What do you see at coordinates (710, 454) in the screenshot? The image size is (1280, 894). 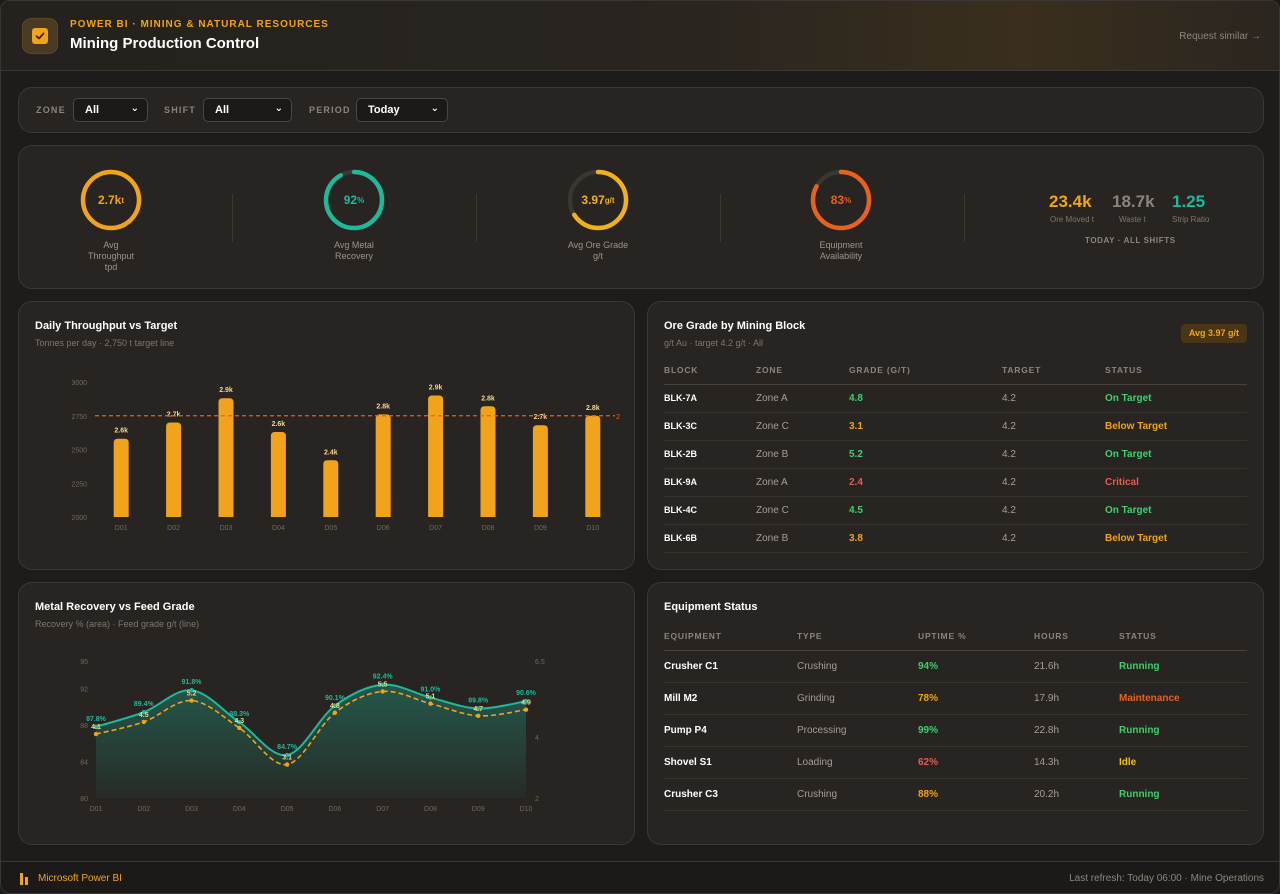 I see `block-id: BLK-2B` at bounding box center [710, 454].